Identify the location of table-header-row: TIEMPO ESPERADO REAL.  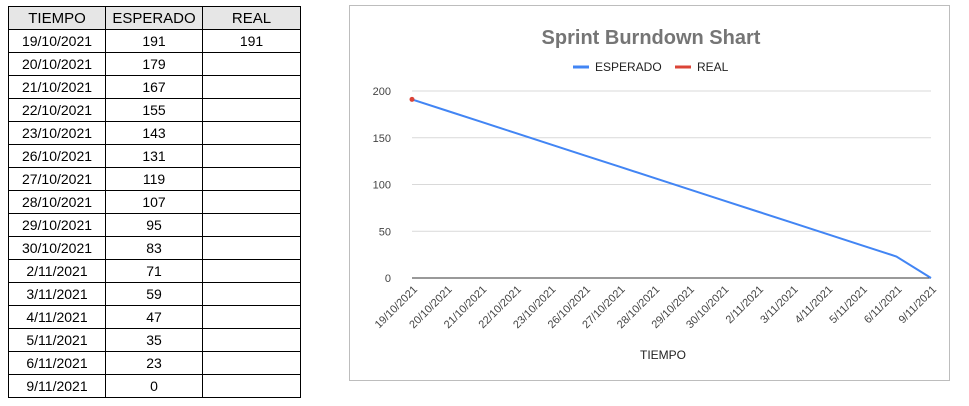
(154, 18).